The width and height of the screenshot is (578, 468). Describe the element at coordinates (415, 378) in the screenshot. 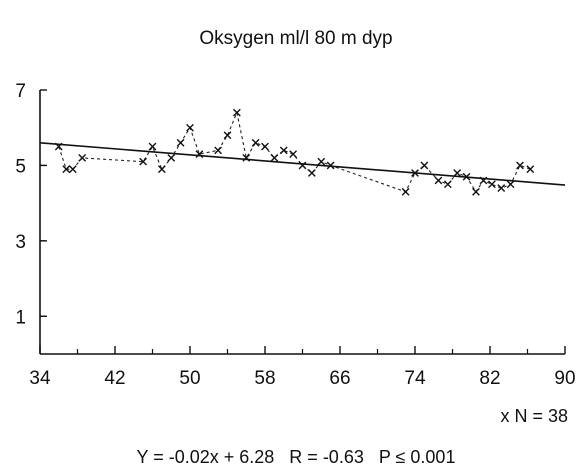

I see `x-tick-label: 74` at that location.